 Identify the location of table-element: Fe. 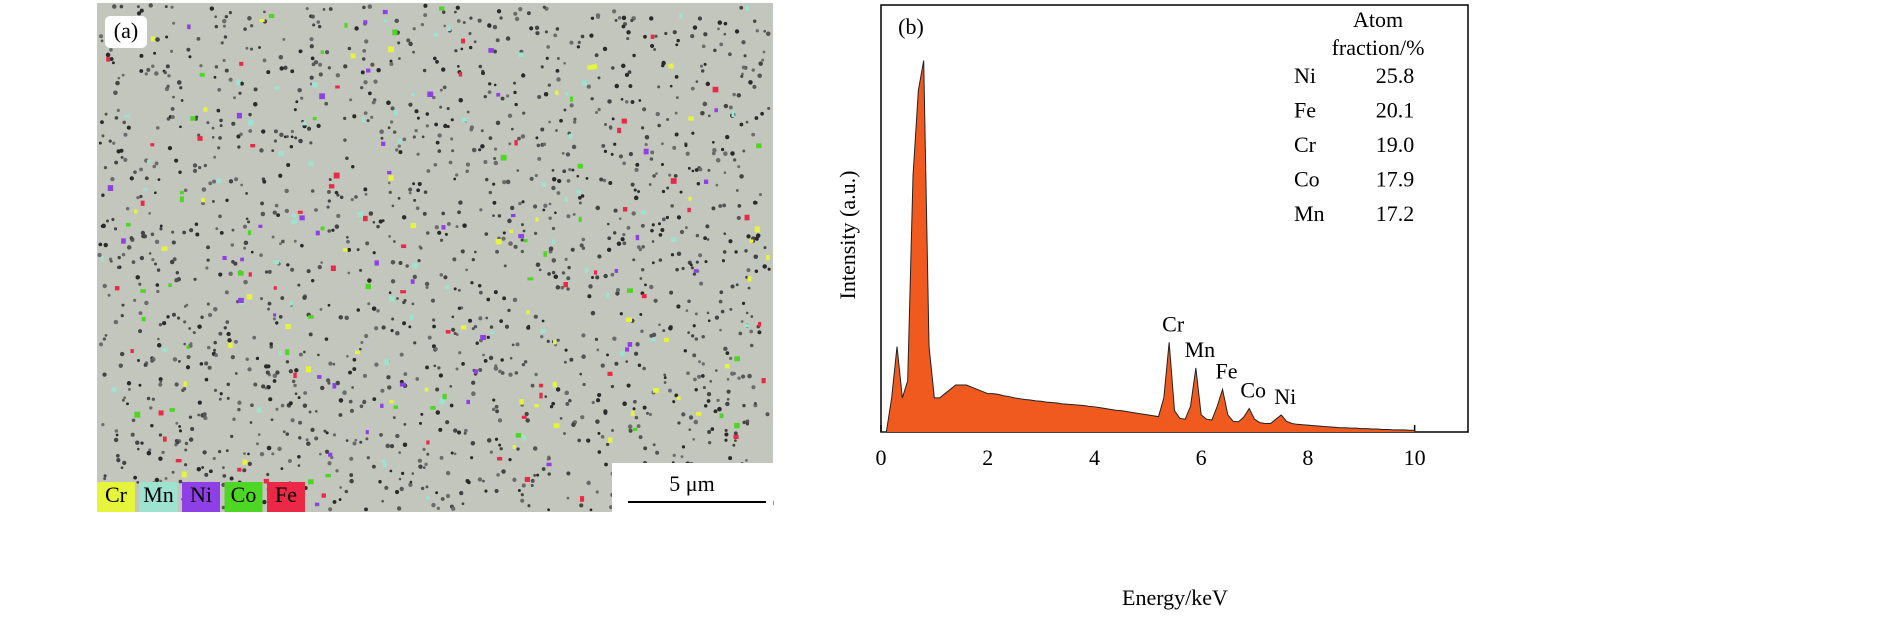
(1305, 110).